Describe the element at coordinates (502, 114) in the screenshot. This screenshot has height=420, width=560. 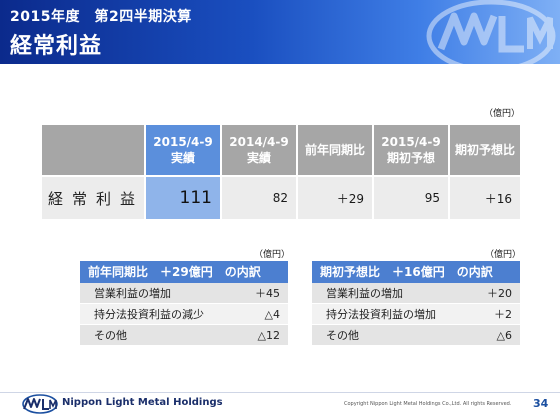
I see `main-table-unit: （億円）` at that location.